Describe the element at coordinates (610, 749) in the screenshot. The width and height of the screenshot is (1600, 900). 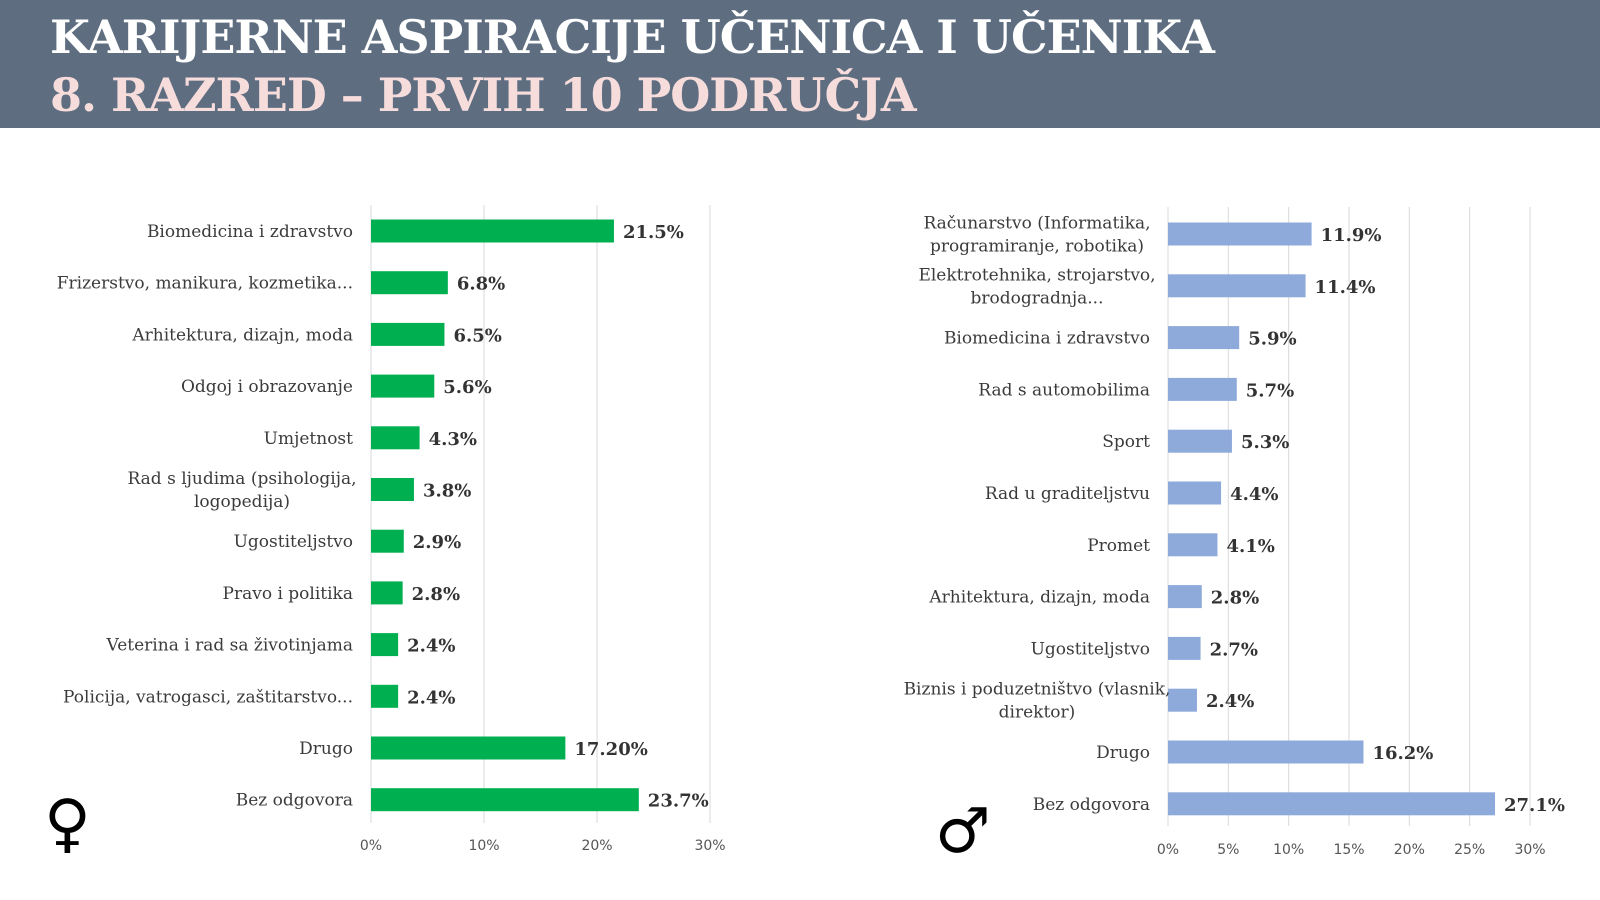
I see `data-label: 17.20%` at that location.